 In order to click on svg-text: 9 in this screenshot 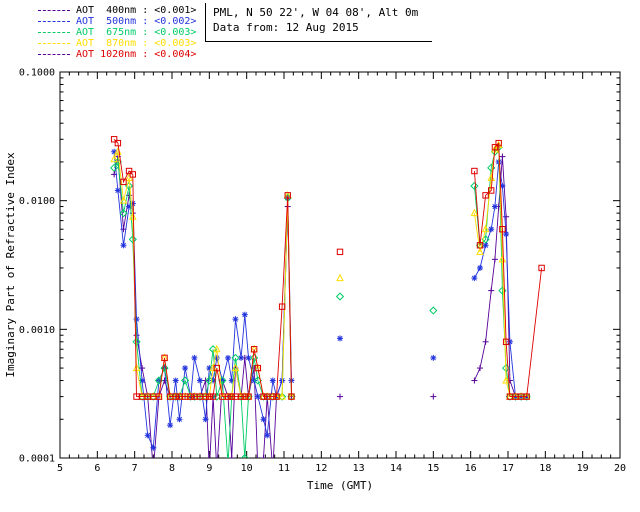, I will do `click(209, 468)`.